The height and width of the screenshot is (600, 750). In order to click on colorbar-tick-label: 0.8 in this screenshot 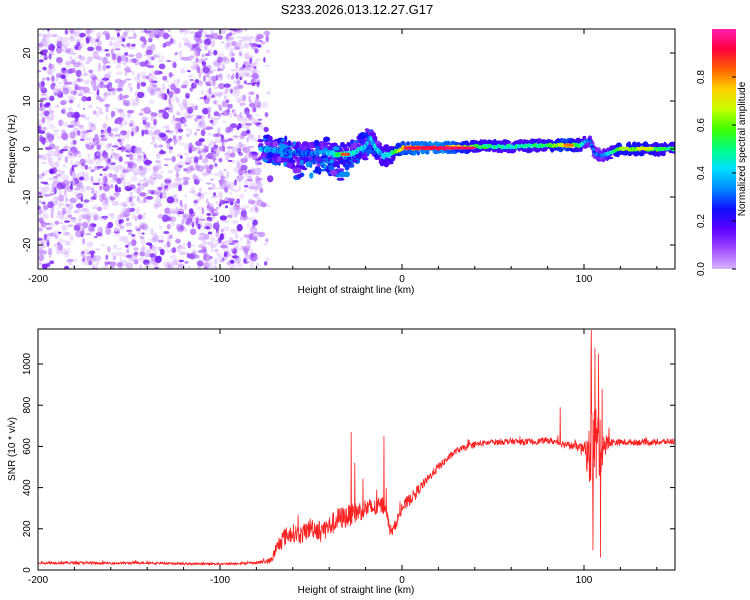, I will do `click(701, 77)`.